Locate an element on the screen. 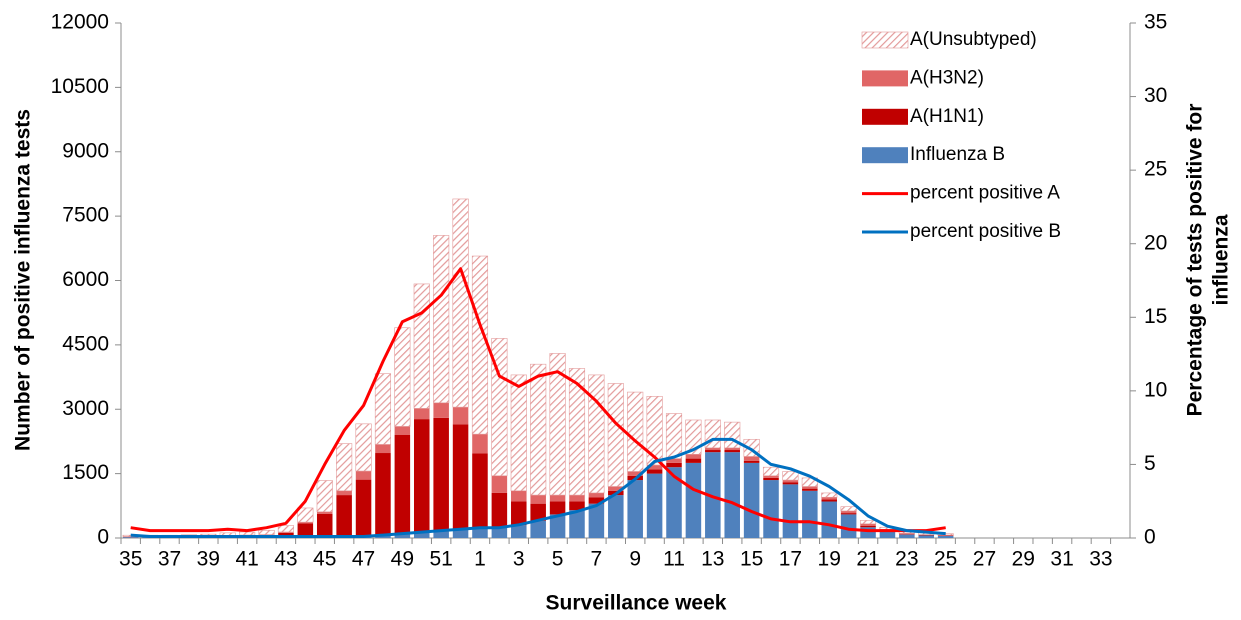 The image size is (1241, 620). x-tick-label: 49 is located at coordinates (402, 559).